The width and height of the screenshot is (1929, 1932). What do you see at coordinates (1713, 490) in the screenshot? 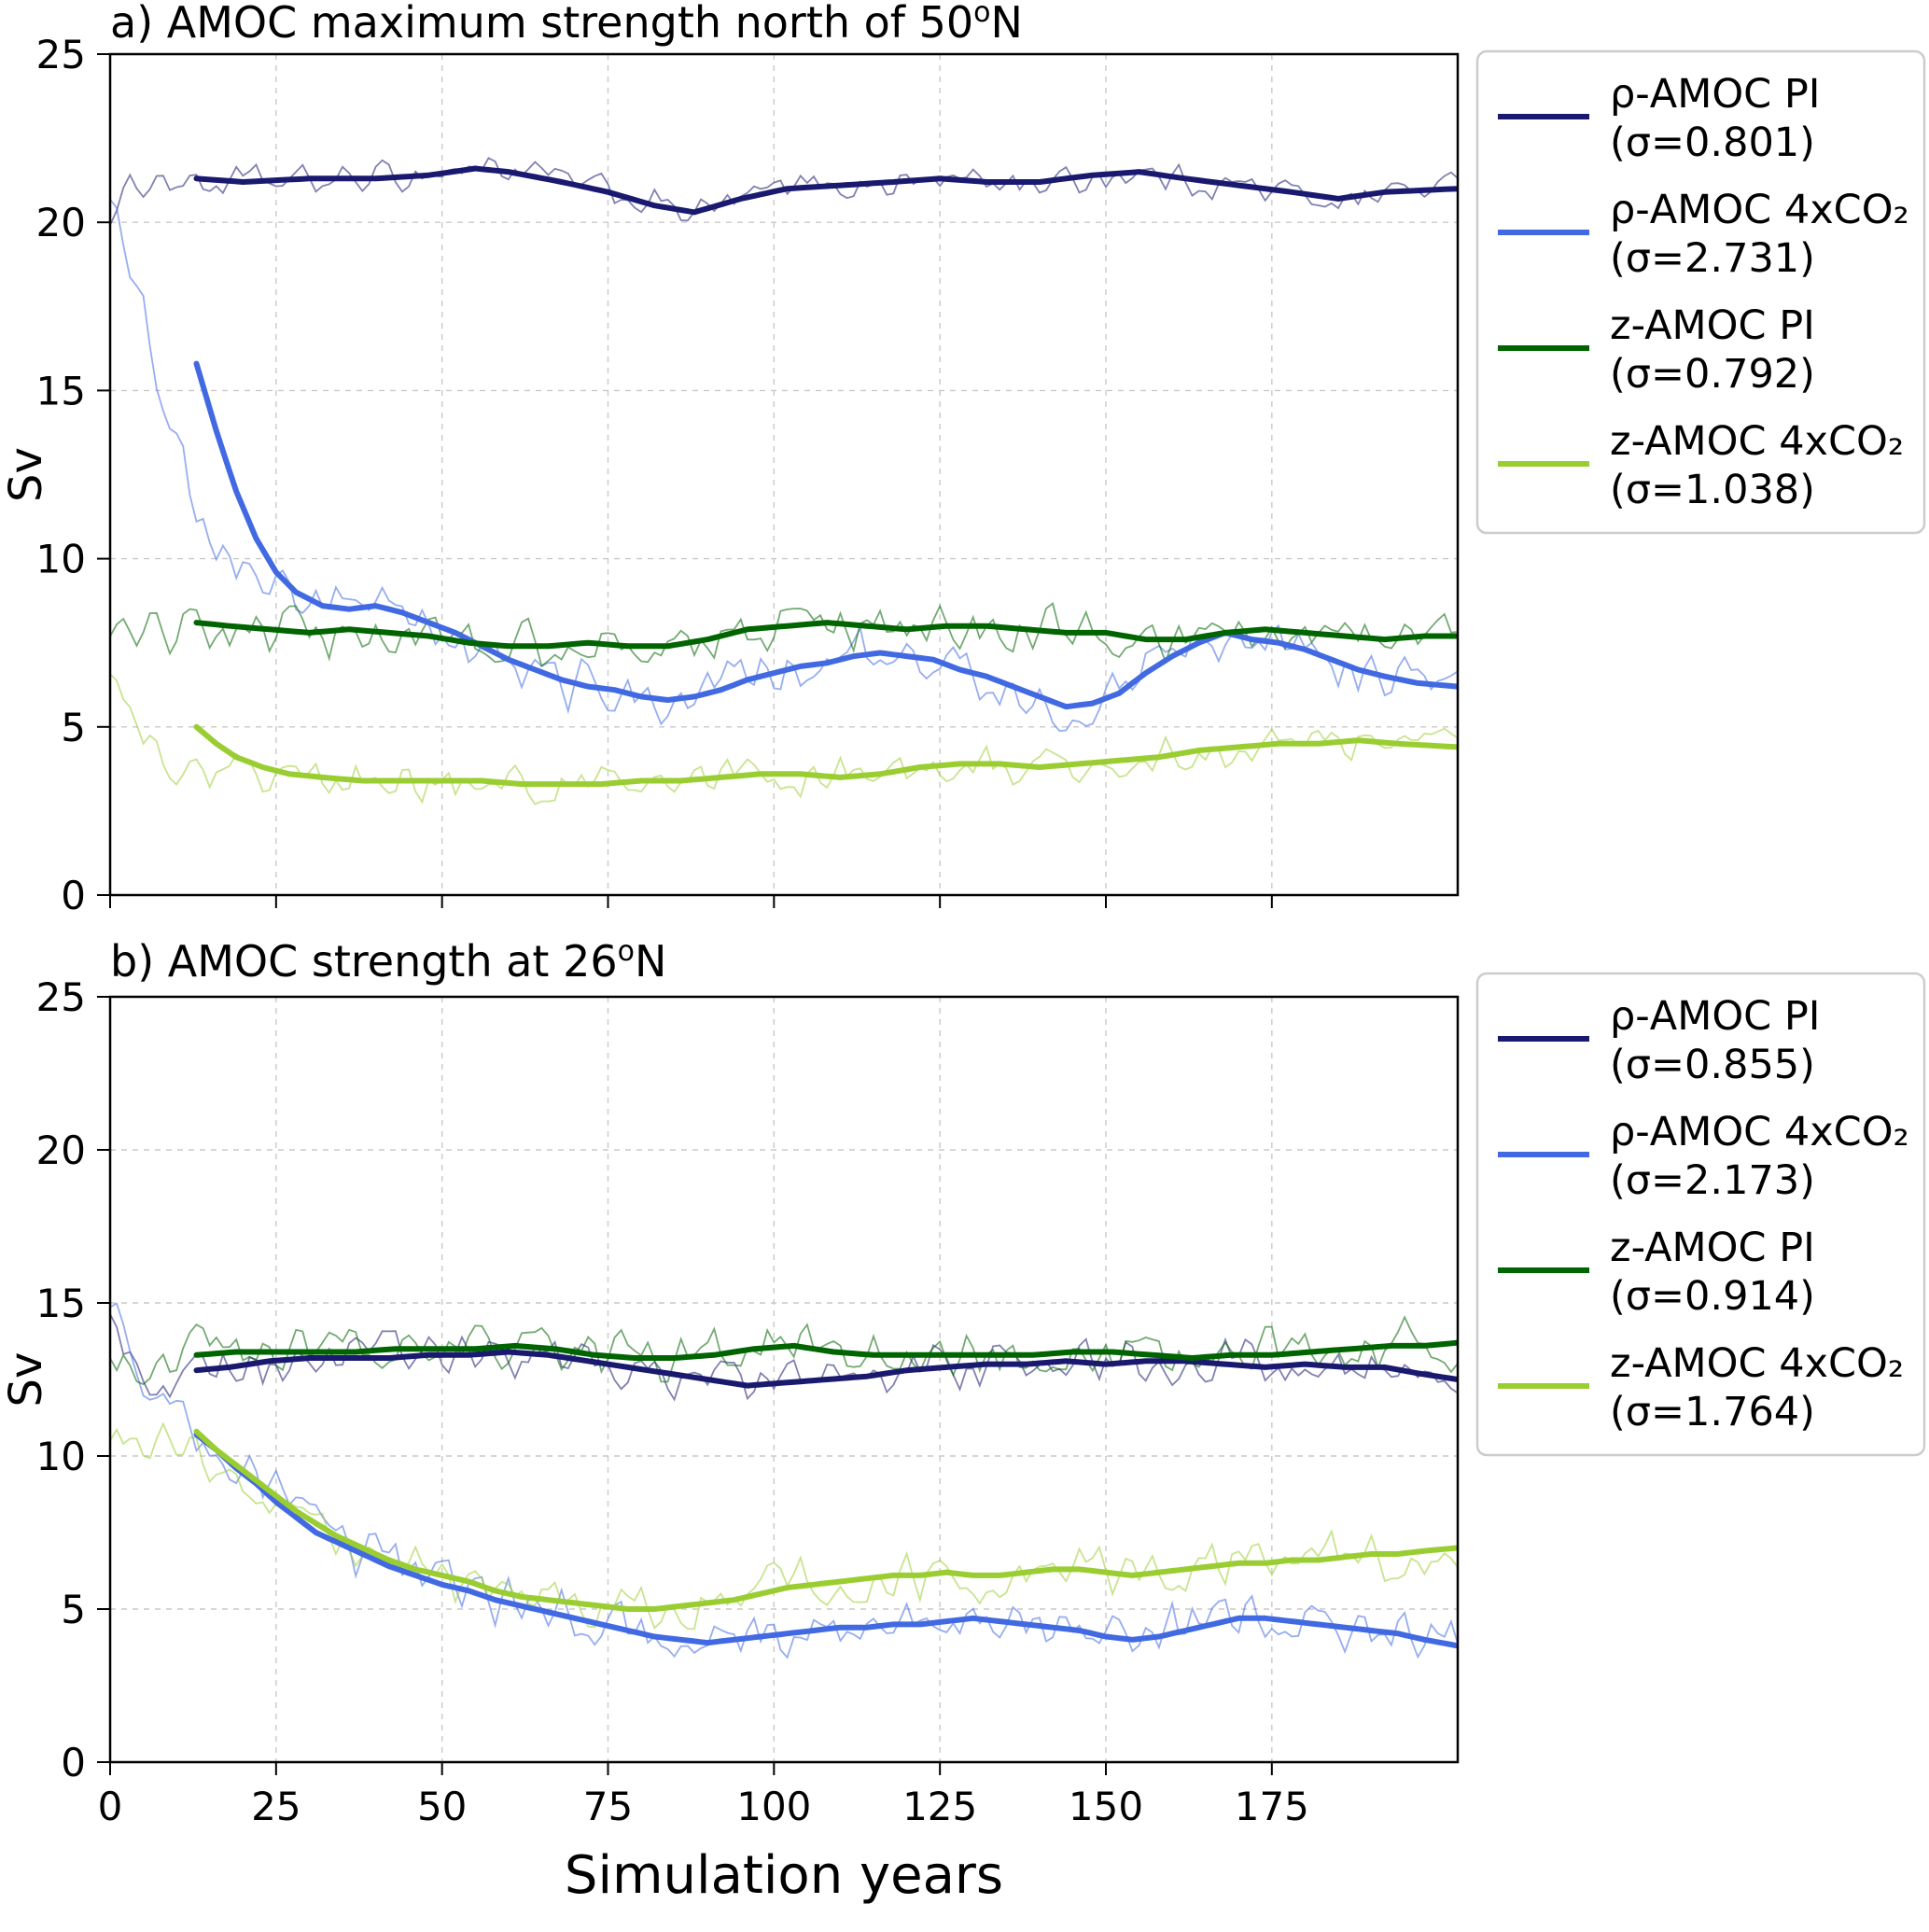
I see `legend-entry-sigma: (σ=1.038)` at bounding box center [1713, 490].